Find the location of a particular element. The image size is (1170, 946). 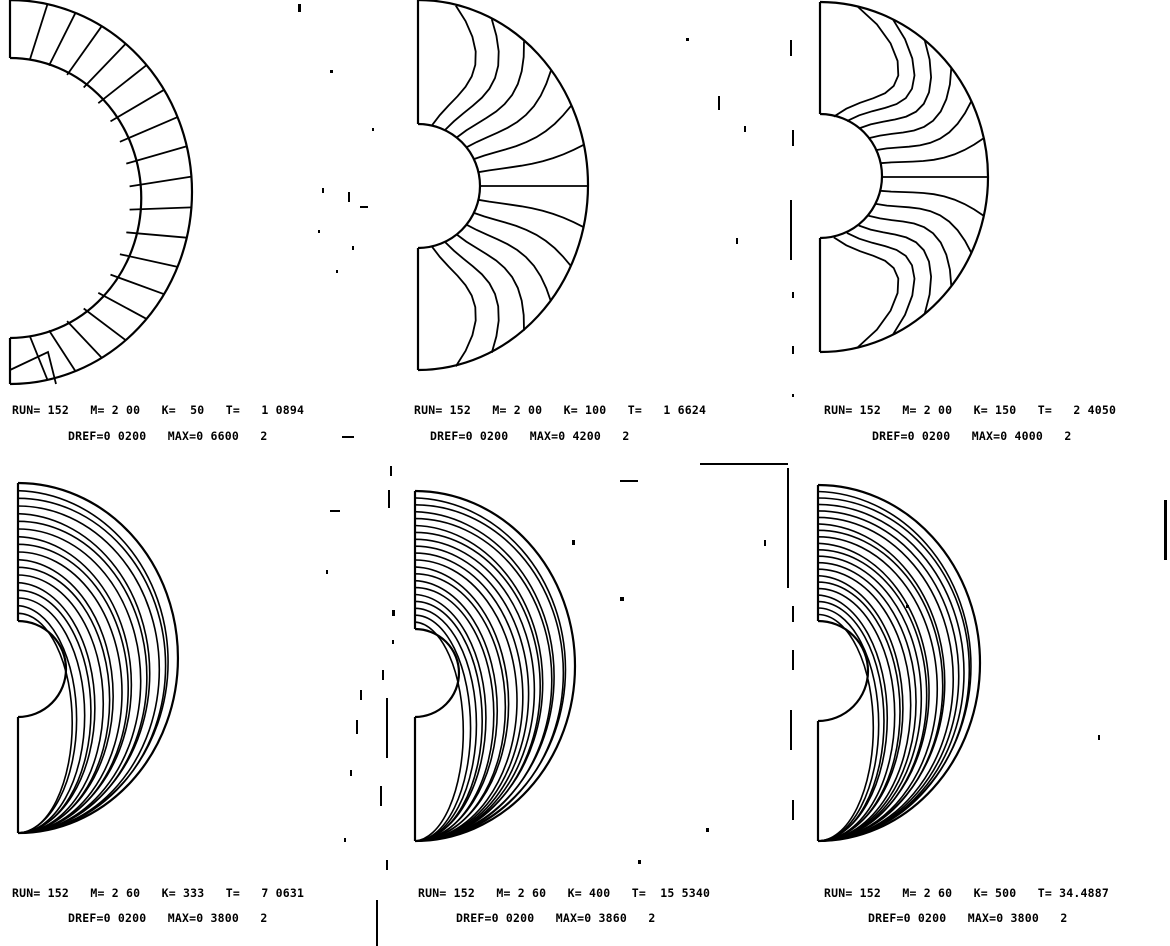

caption-line-1: RUN= 152 M= 2 60 K= 400 T= 15 5340 is located at coordinates (564, 893).